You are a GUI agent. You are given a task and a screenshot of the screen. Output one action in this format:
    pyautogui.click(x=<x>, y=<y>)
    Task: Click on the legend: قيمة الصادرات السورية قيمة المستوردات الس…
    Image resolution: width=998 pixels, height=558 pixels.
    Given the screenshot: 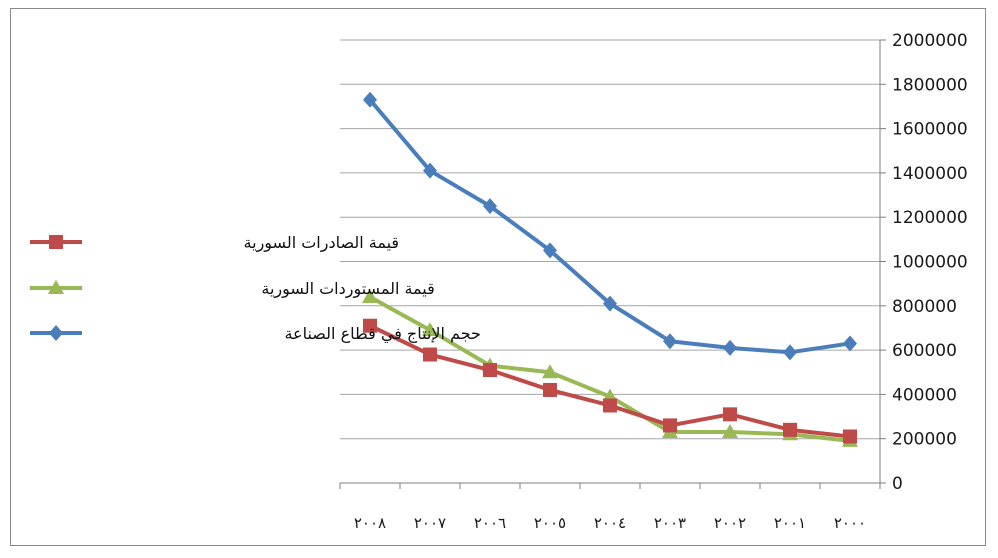 What is the action you would take?
    pyautogui.click(x=255, y=288)
    